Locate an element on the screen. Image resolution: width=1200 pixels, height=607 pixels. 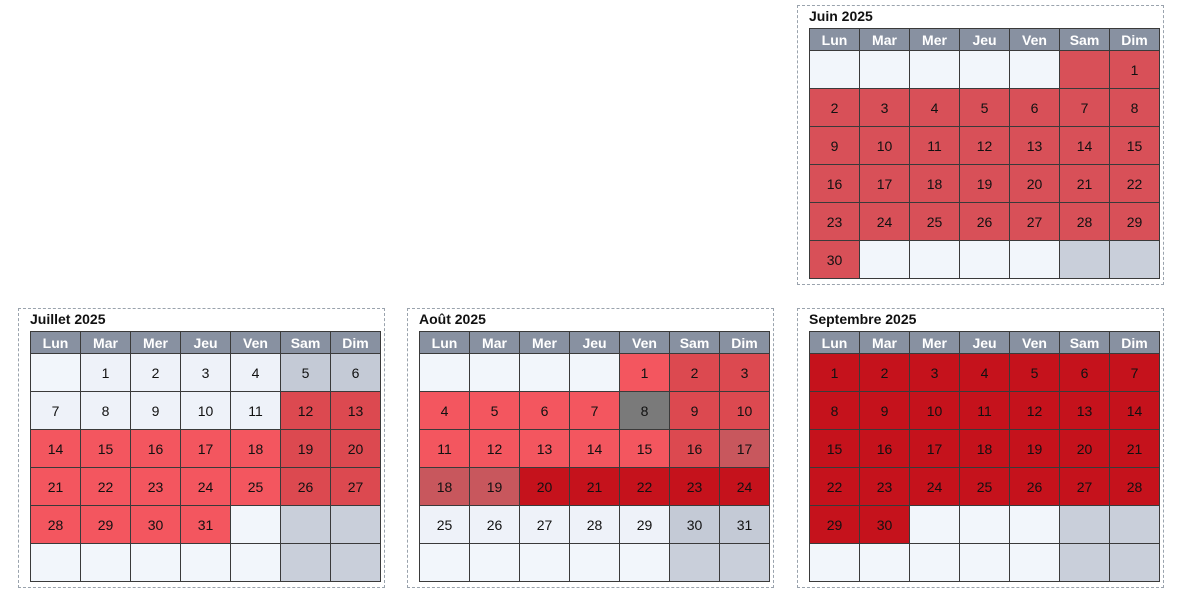
day-cell: 31 is located at coordinates (205, 524).